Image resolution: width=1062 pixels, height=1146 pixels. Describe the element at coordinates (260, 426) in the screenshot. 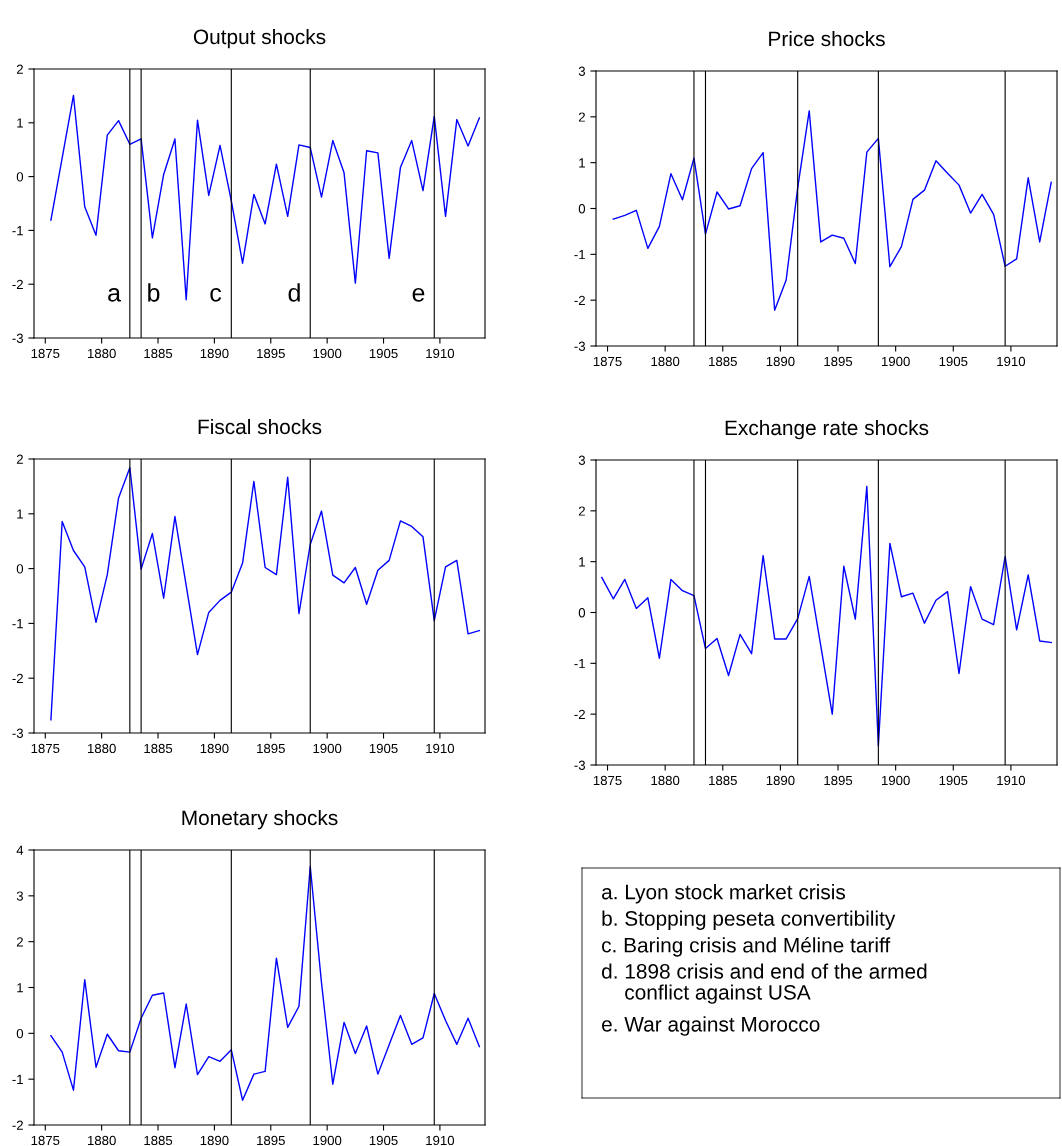

I see `chart-title: Fiscal shocks` at that location.